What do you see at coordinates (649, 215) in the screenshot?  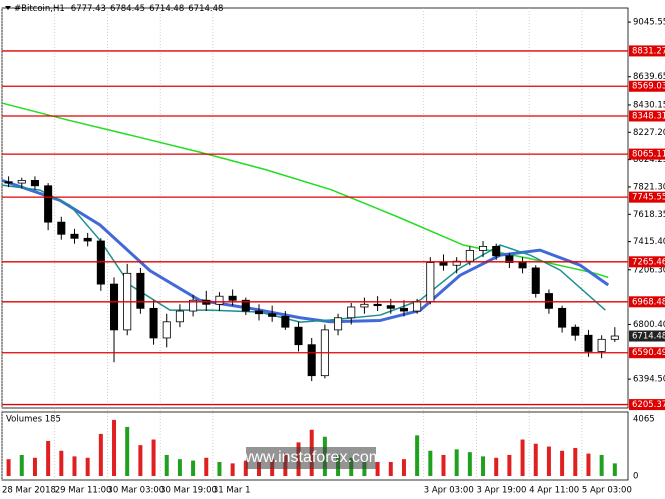 I see `y-tick-label: 7618.35` at bounding box center [649, 215].